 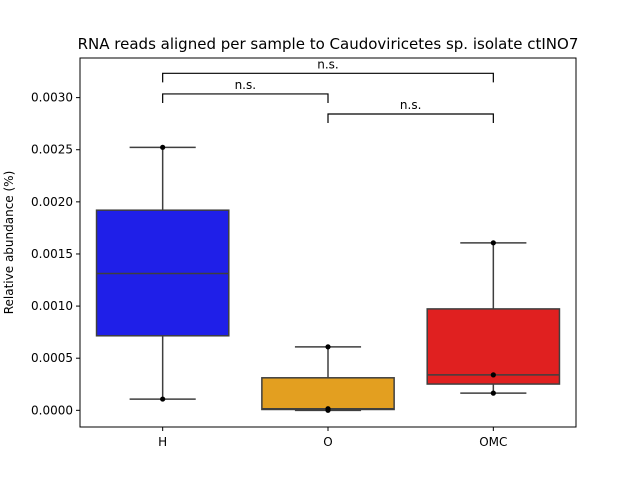 What do you see at coordinates (493, 442) in the screenshot?
I see `x-tick-label: OMC` at bounding box center [493, 442].